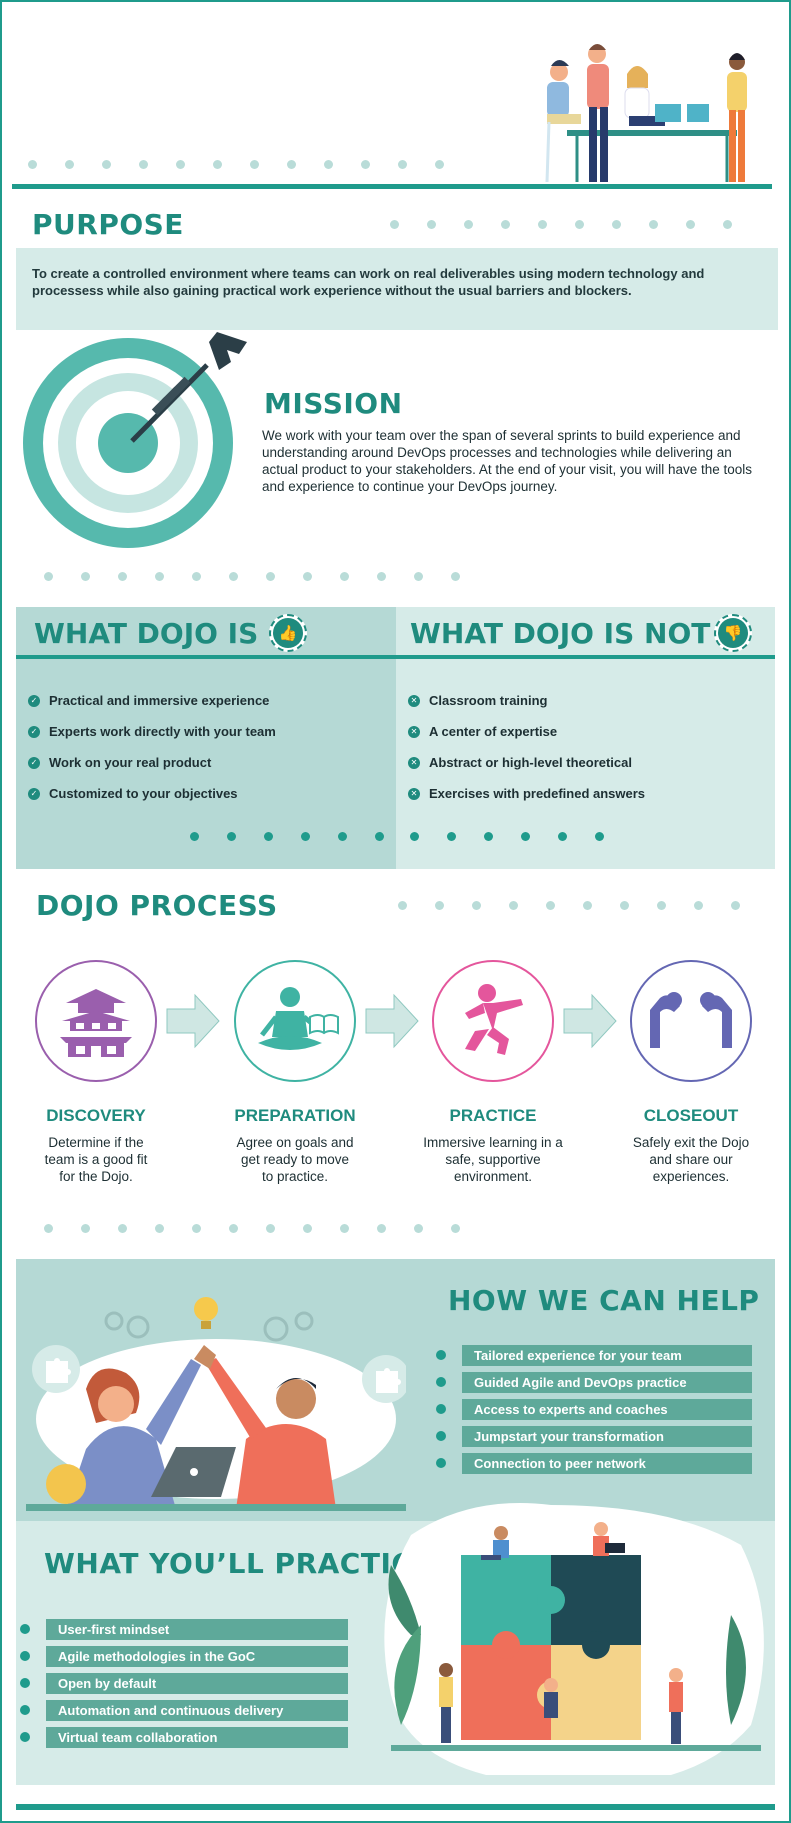 The width and height of the screenshot is (791, 1823). I want to click on meditation-reading-icon, so click(298, 1018).